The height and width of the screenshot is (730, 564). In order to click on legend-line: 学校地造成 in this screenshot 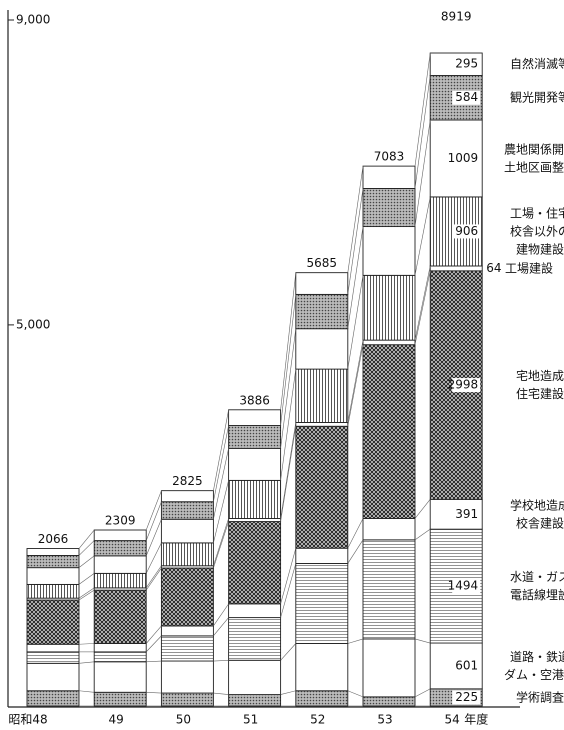, I will do `click(537, 504)`.